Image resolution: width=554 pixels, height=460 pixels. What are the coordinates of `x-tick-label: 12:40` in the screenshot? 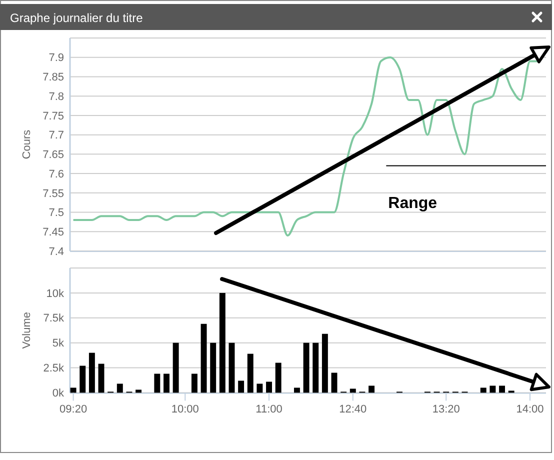 It's located at (353, 410).